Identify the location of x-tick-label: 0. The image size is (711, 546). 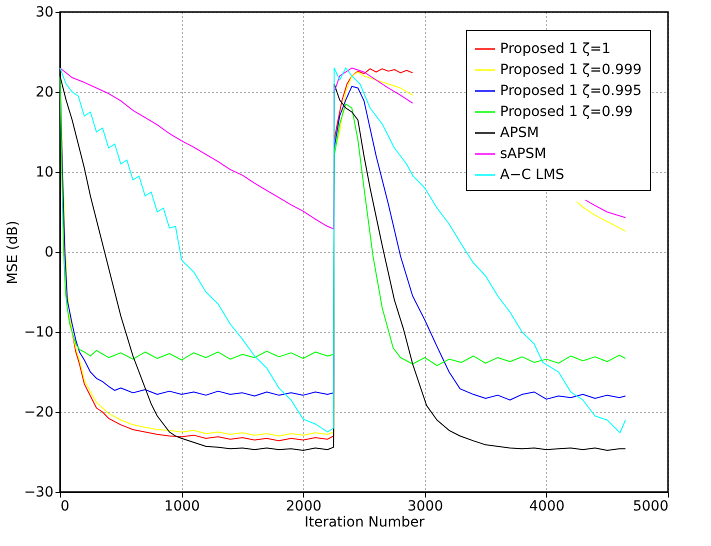
(65, 506).